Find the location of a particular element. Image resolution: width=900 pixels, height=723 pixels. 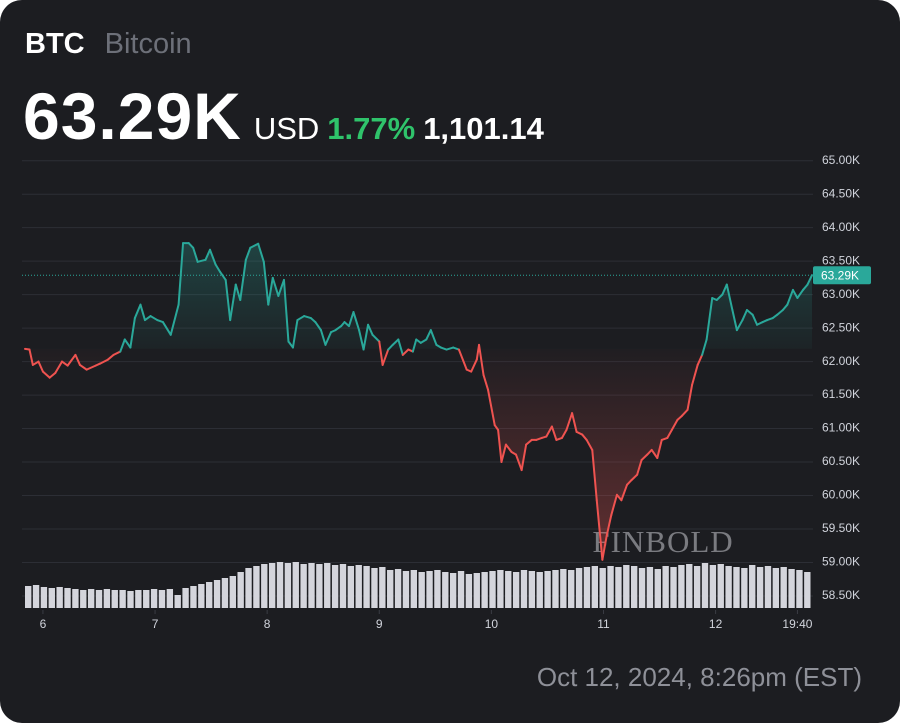

y-tick-label: 65.00K is located at coordinates (841, 160).